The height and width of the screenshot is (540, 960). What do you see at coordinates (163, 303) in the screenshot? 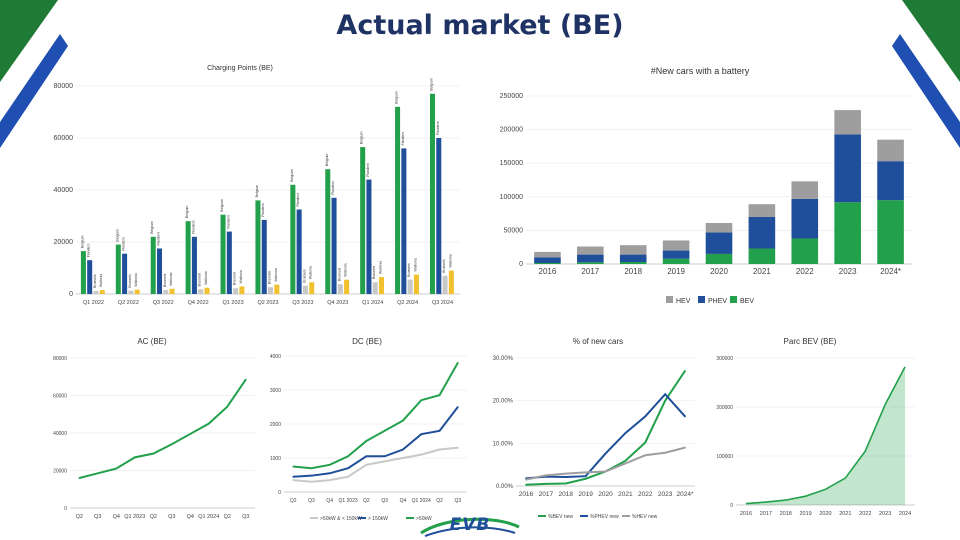
I see `x-tick-label: Q3 2022` at bounding box center [163, 303].